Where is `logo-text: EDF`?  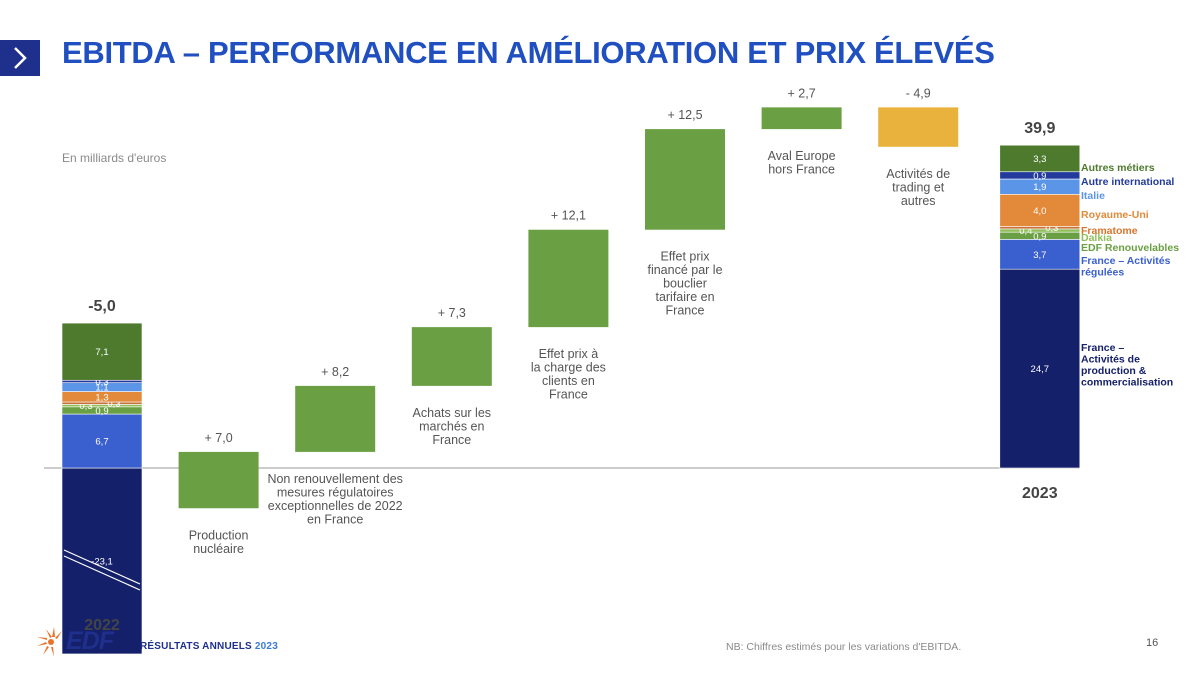 logo-text: EDF is located at coordinates (90, 641).